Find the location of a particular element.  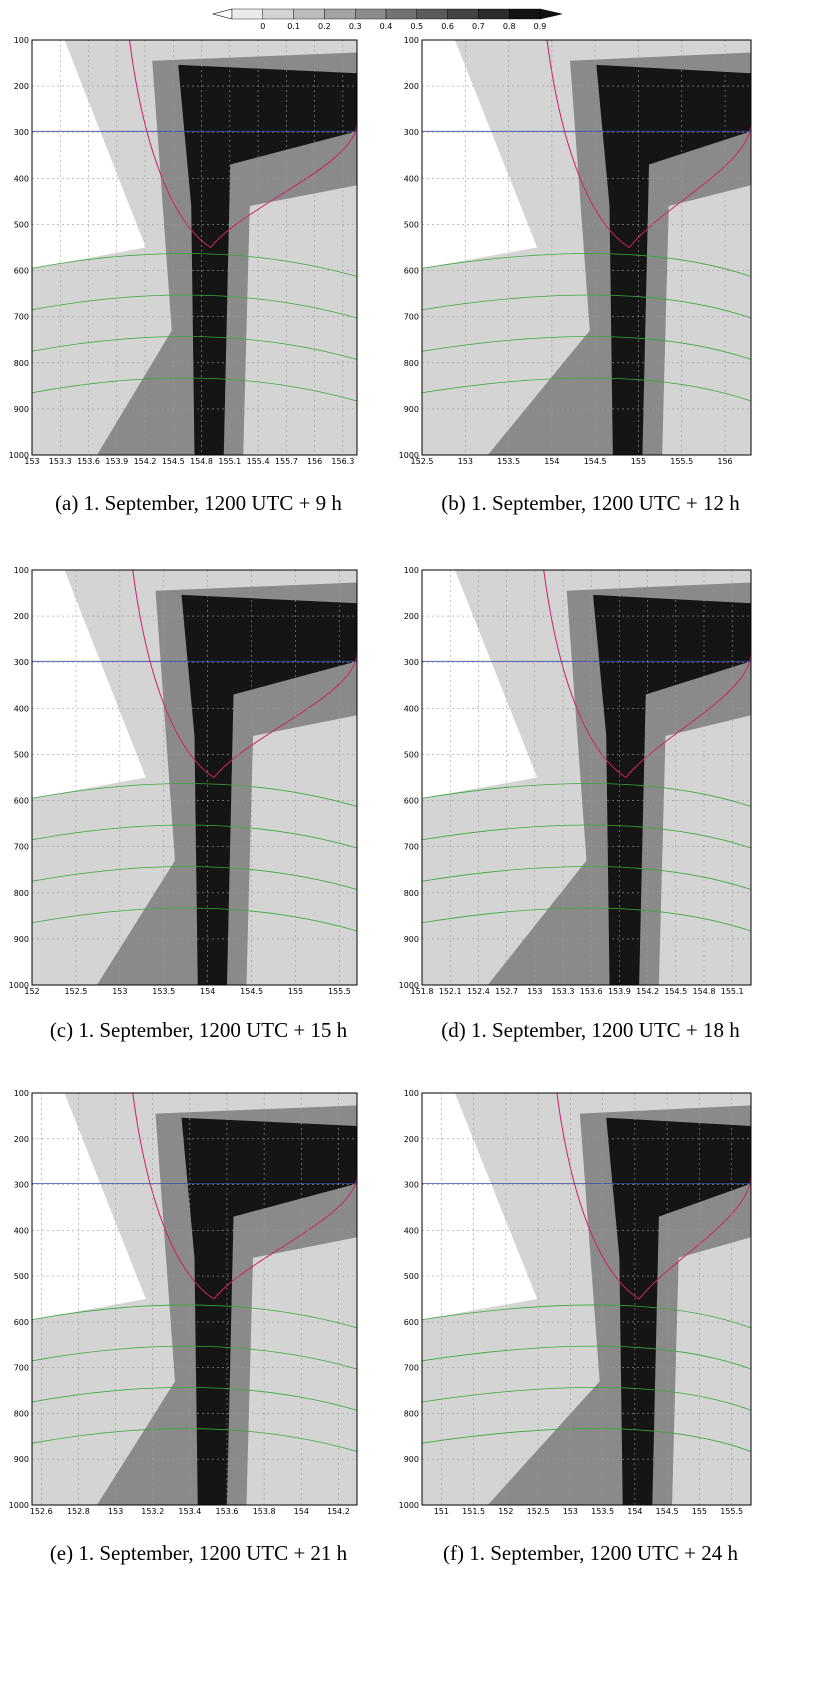

colorbar-label: 0.6 is located at coordinates (447, 26).